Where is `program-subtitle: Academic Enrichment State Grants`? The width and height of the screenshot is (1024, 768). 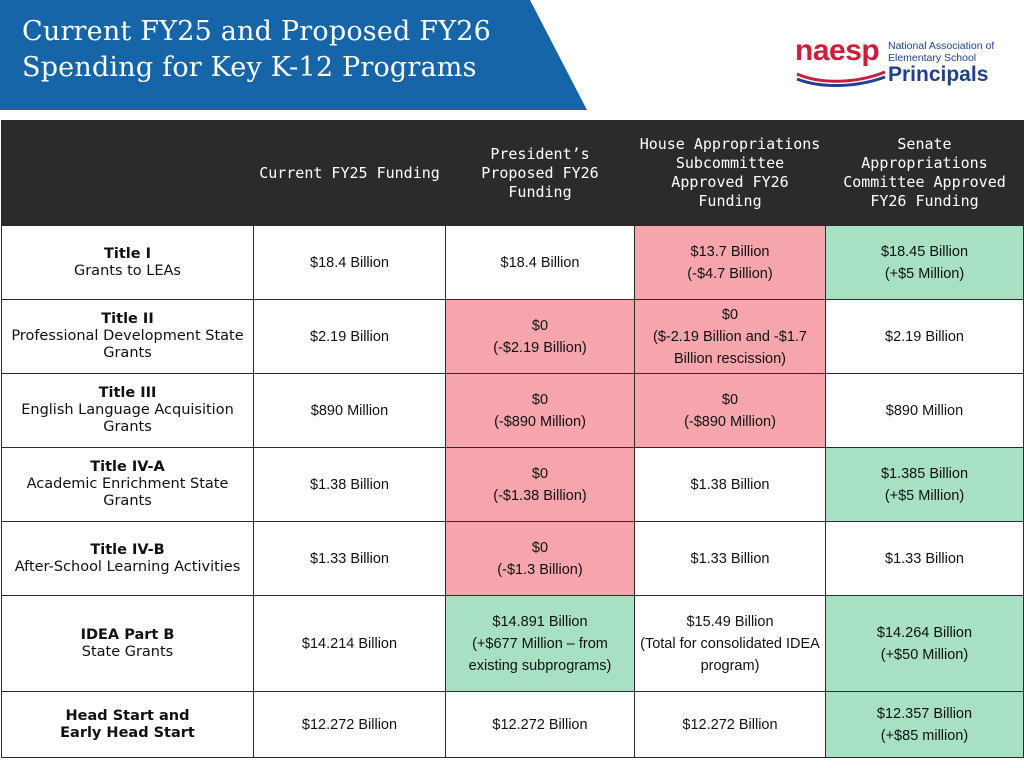
program-subtitle: Academic Enrichment State Grants is located at coordinates (127, 492).